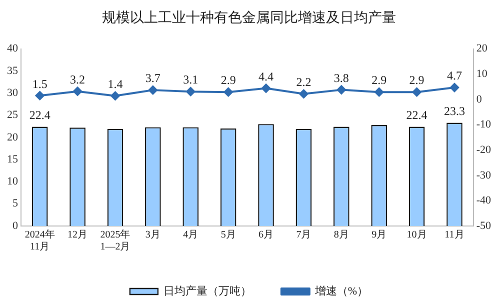 This screenshot has height=307, width=500. I want to click on data-label: 3.8, so click(341, 77).